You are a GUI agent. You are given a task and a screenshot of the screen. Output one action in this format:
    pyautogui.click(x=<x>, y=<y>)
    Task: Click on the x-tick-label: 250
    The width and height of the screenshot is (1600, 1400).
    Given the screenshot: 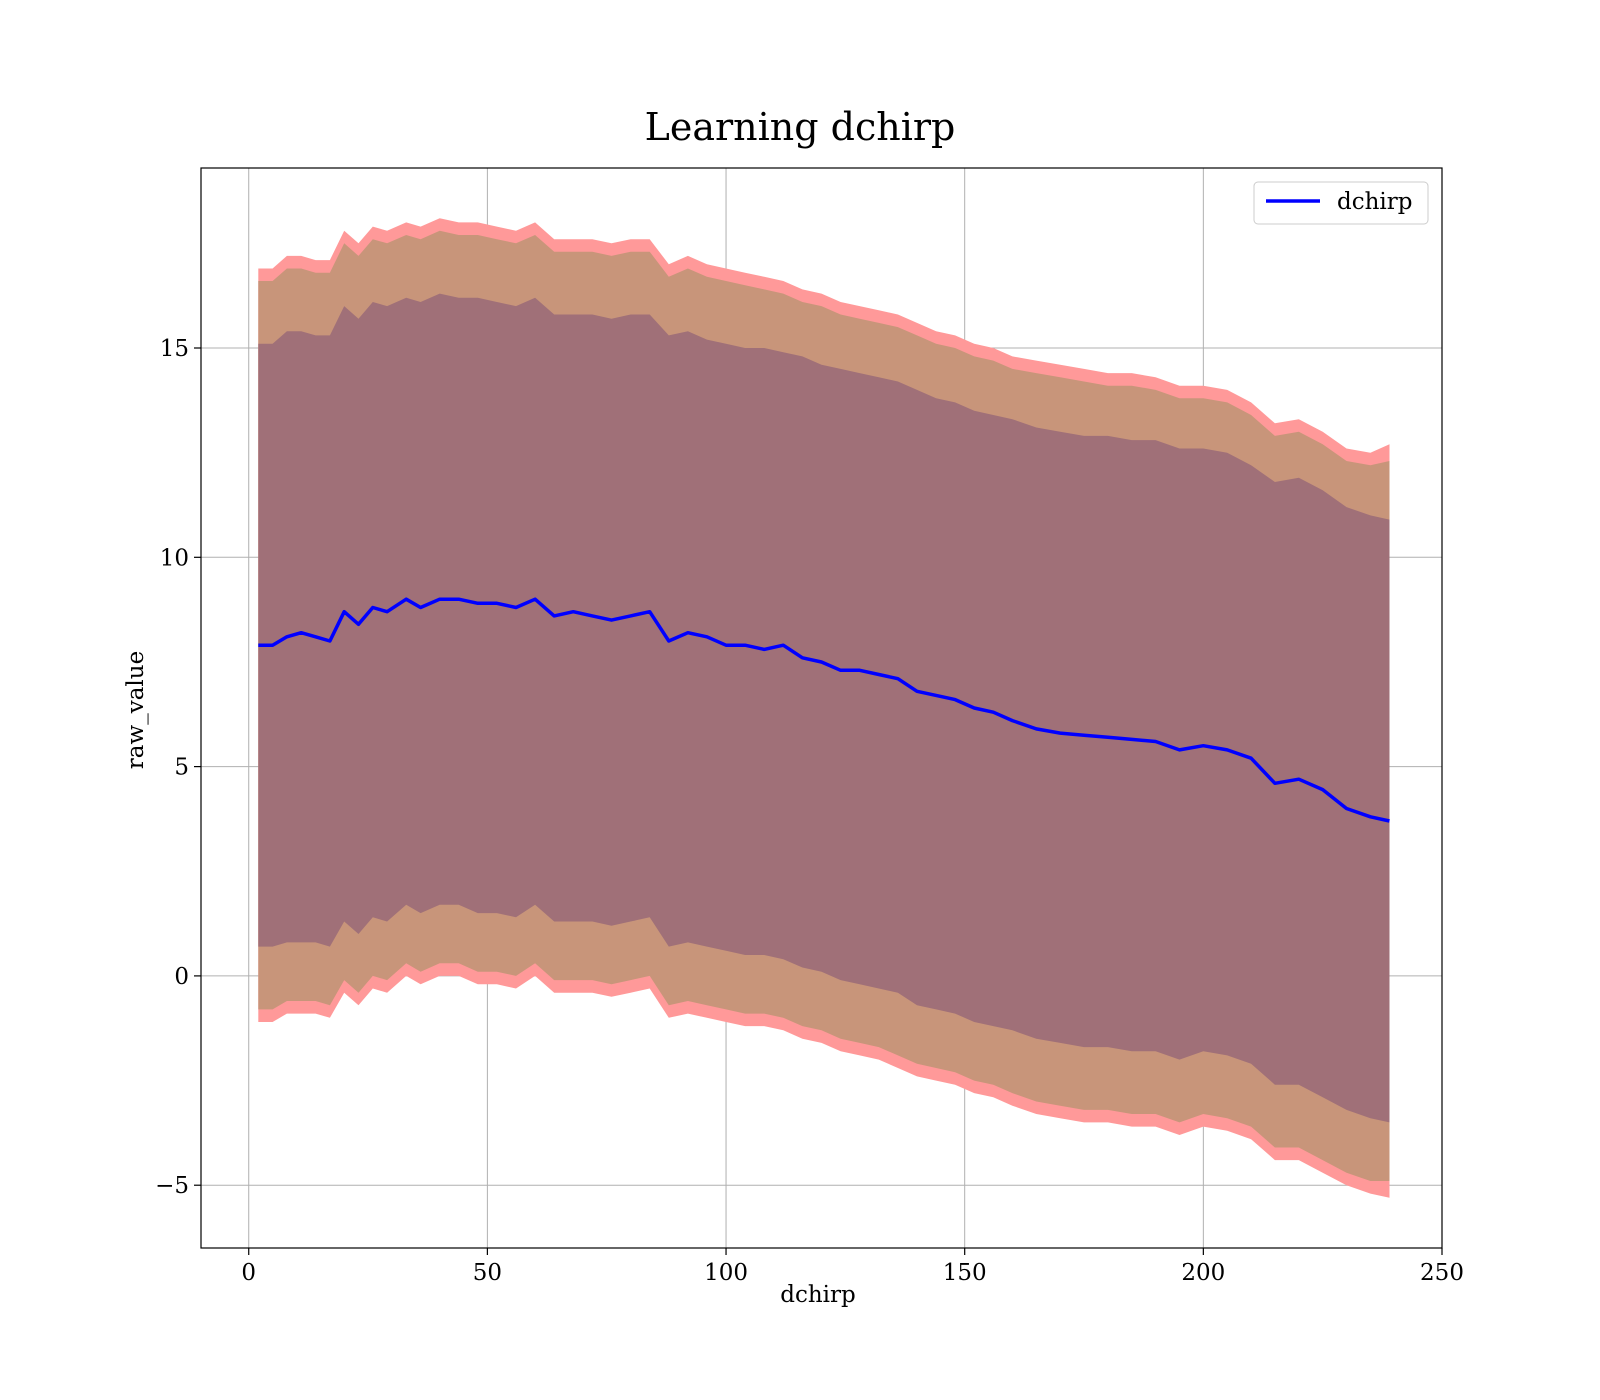 What is the action you would take?
    pyautogui.click(x=1442, y=1273)
    